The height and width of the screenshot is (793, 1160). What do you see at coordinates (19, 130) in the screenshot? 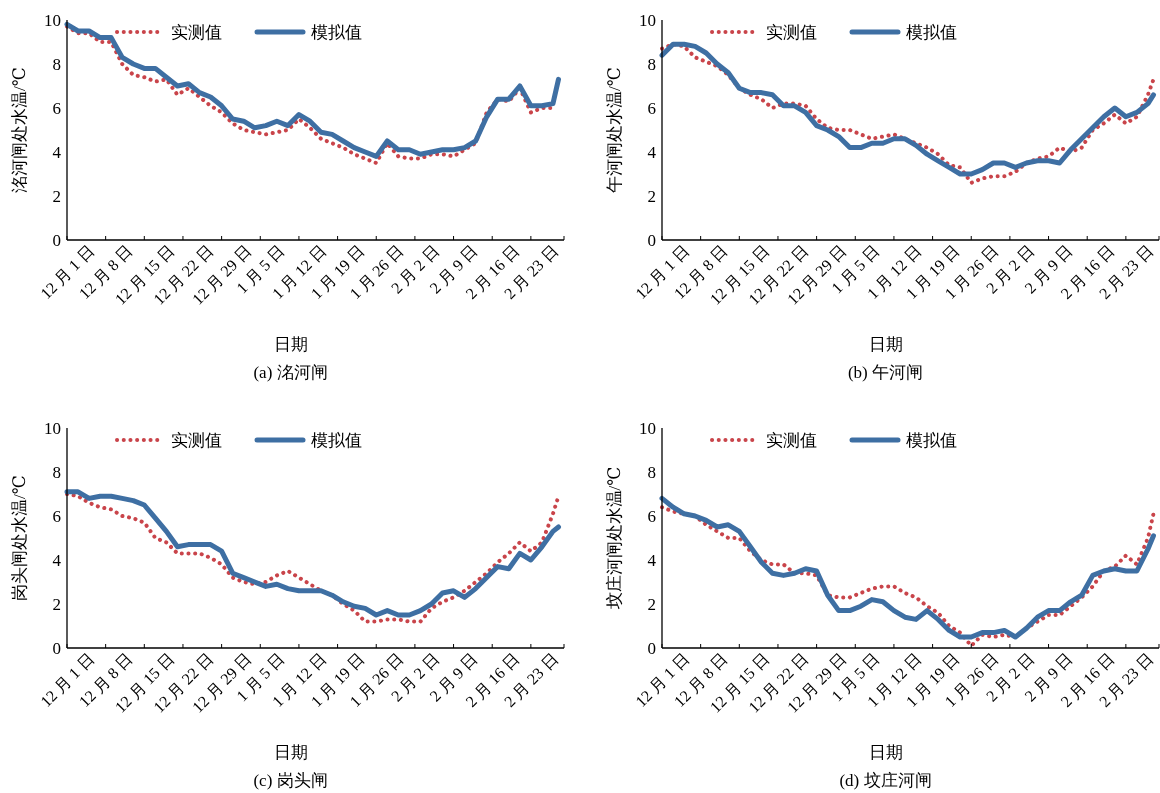
I see `y-axis-title: 洺河闸处水温/℃` at bounding box center [19, 130].